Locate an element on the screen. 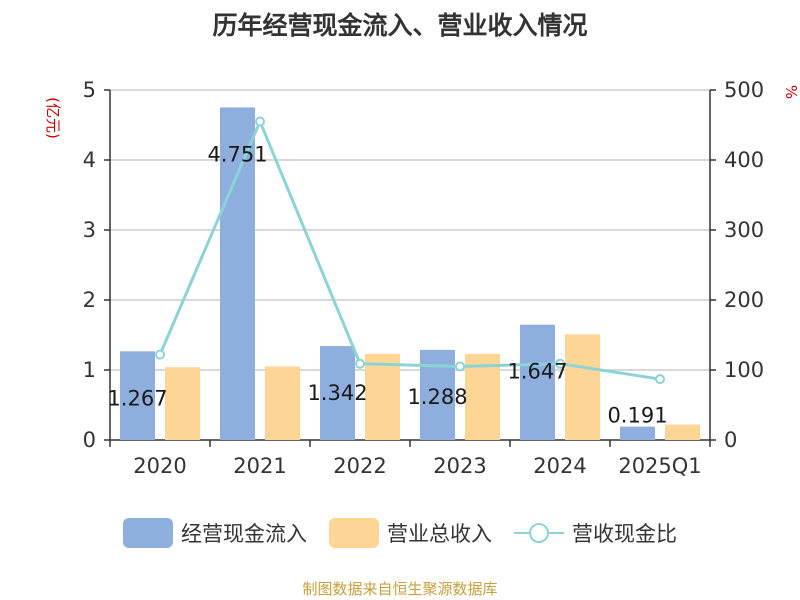 This screenshot has width=800, height=600. right-axis-tick-label: 200 is located at coordinates (744, 300).